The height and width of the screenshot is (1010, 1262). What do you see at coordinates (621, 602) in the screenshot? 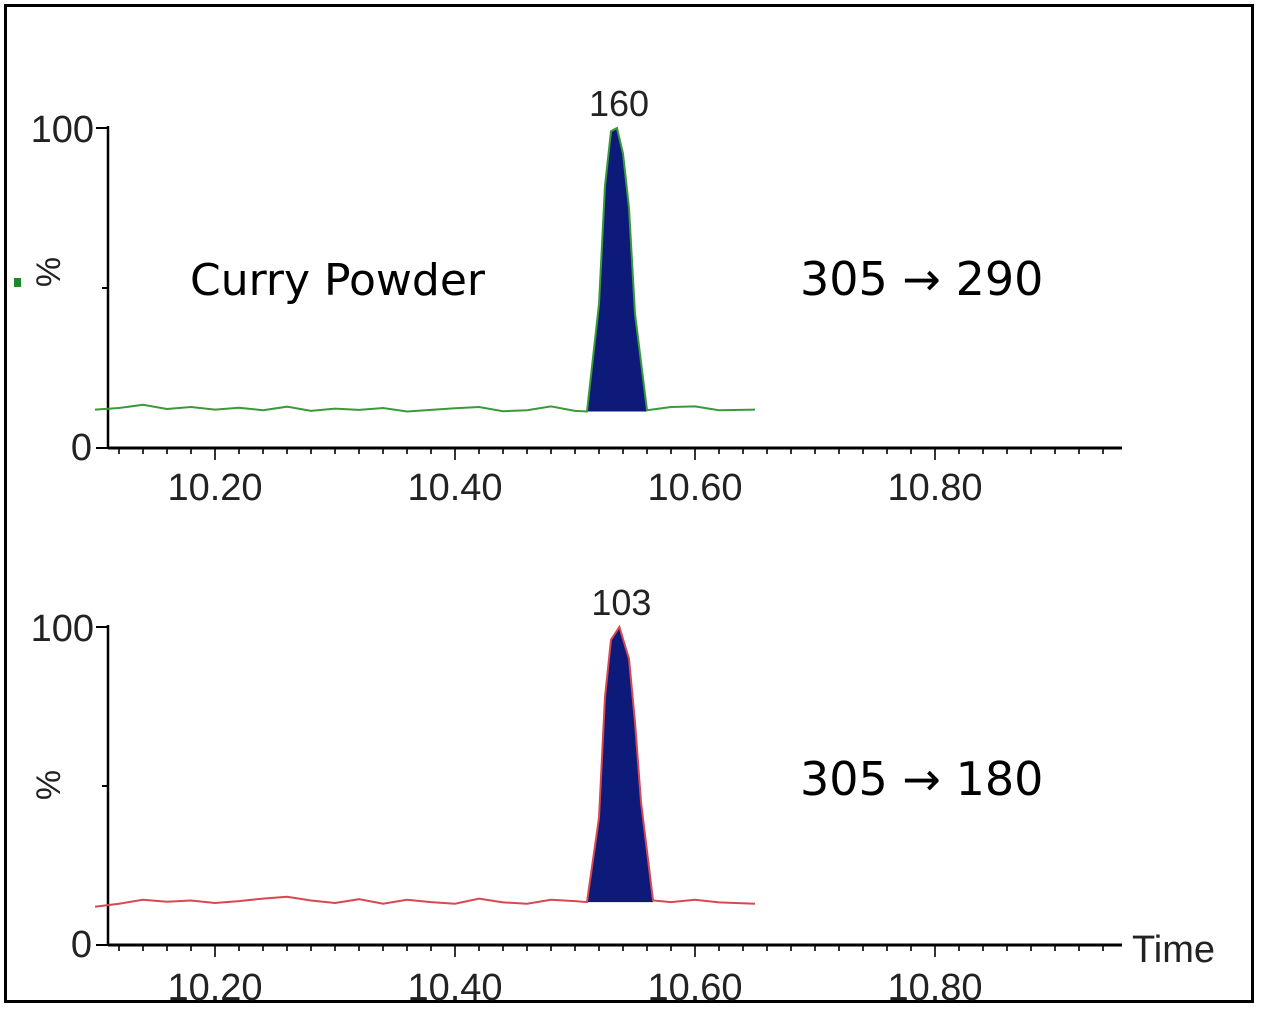
I see `peak-label: 103` at bounding box center [621, 602].